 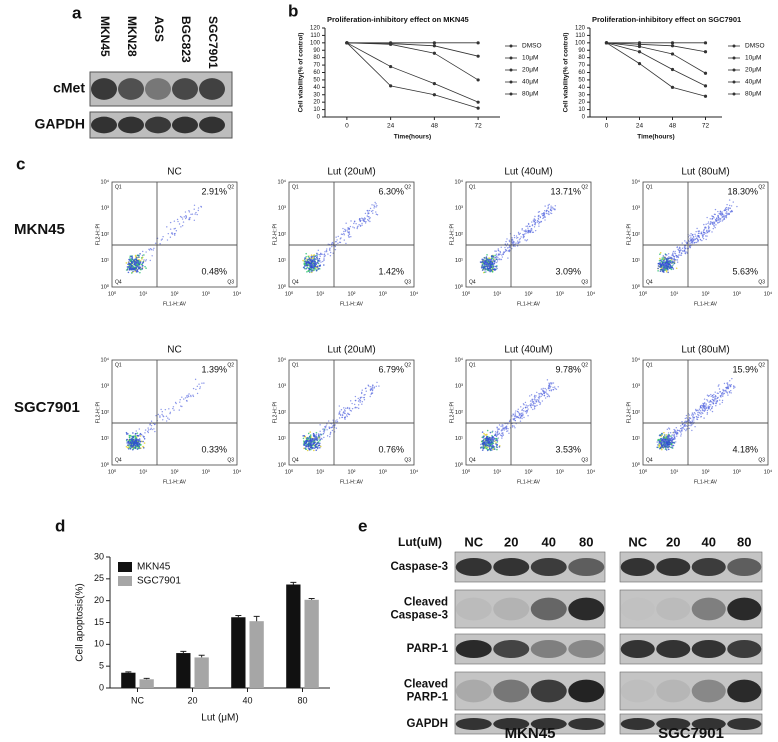 What do you see at coordinates (745, 271) in the screenshot?
I see `q3-percent: 5.63%` at bounding box center [745, 271].